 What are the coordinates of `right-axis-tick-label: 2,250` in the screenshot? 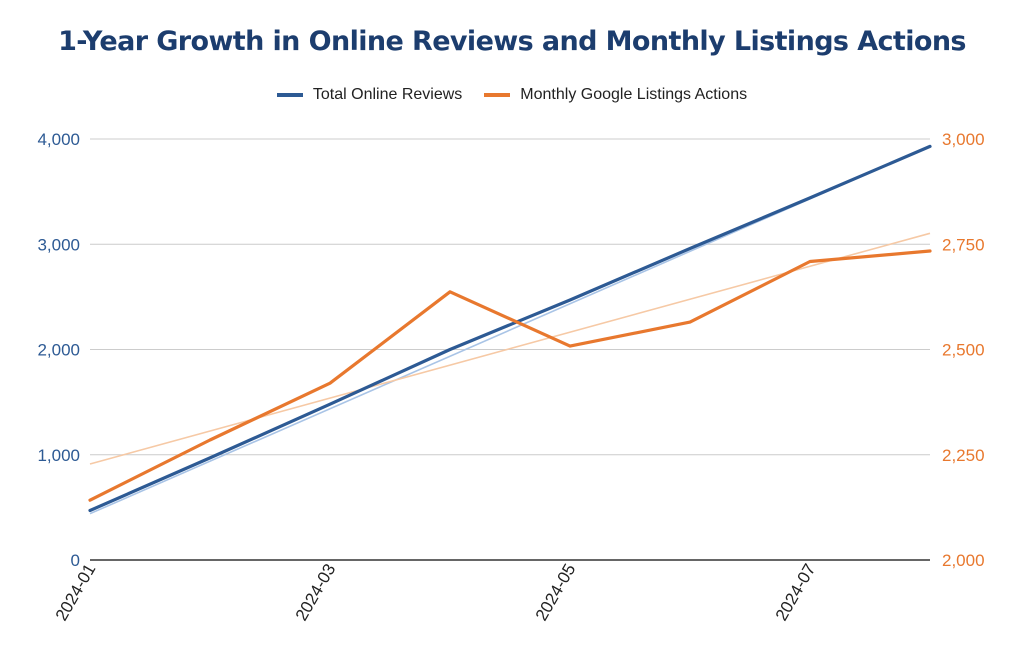 It's located at (963, 455).